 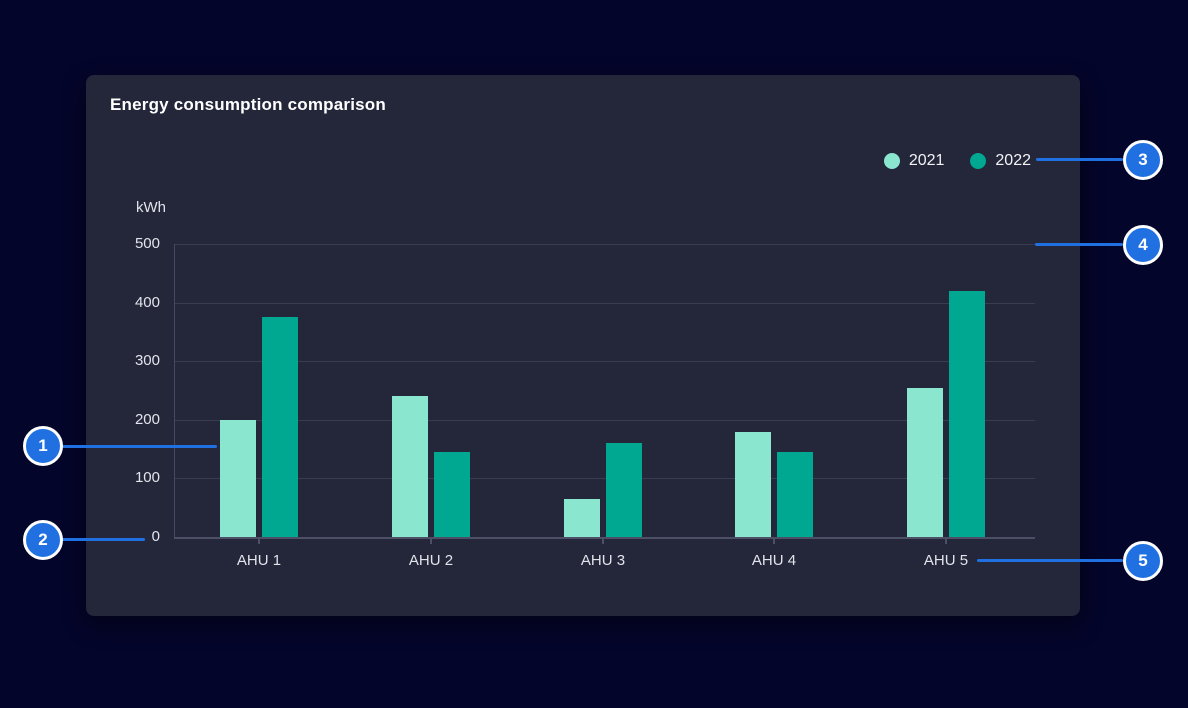 I want to click on callout-badge-4: 4, so click(x=1143, y=245).